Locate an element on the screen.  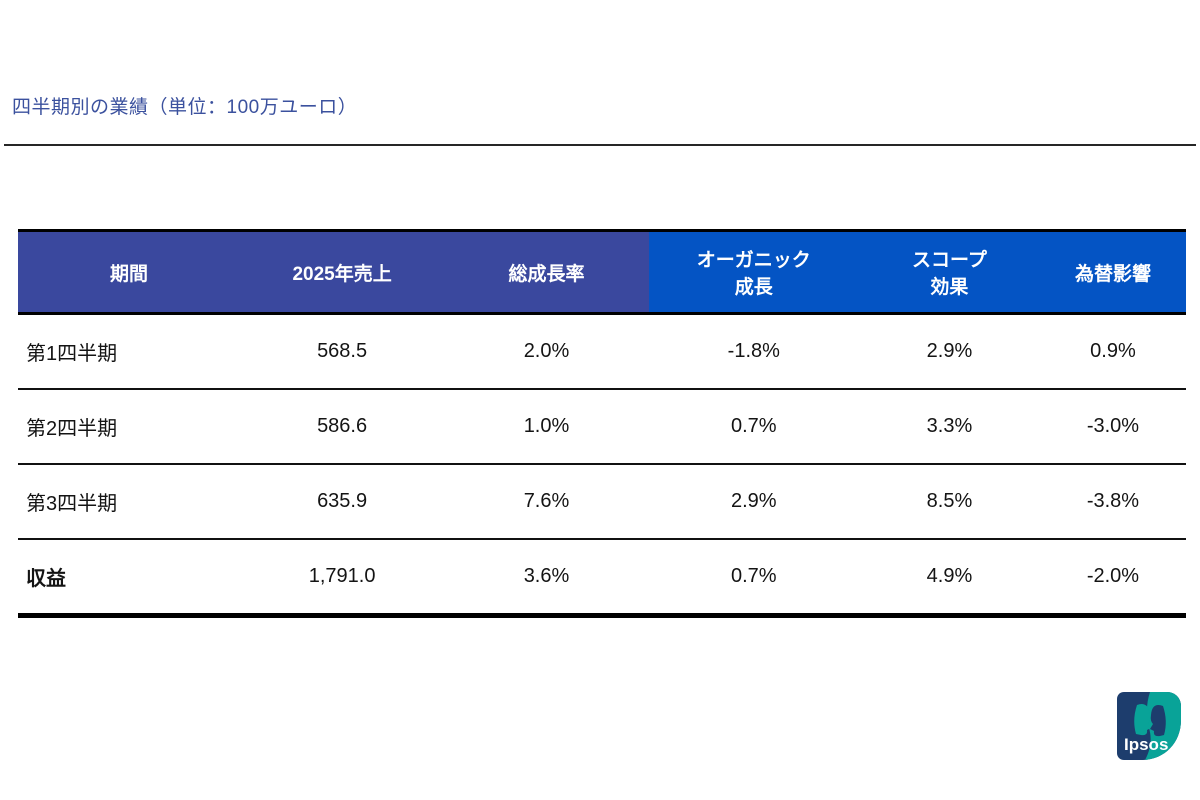
table-header-row: 期間 2025年売上 総成長率 オーガニック 成長 スコープ 効果 為替影響 is located at coordinates (602, 272).